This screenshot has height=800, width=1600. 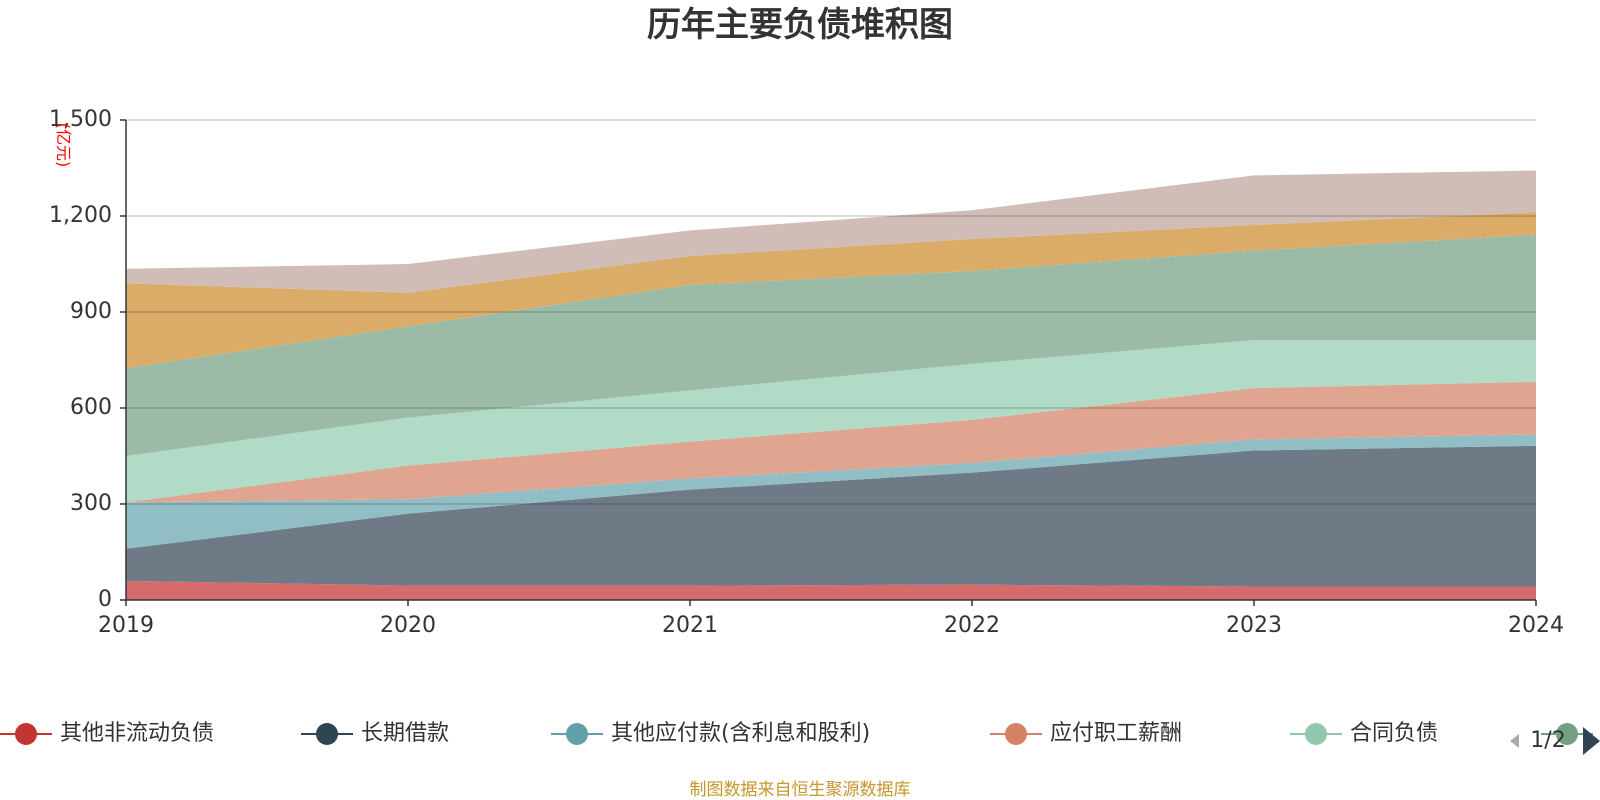 I want to click on legend-item: 其他应付款(含利息和股利), so click(x=710, y=733).